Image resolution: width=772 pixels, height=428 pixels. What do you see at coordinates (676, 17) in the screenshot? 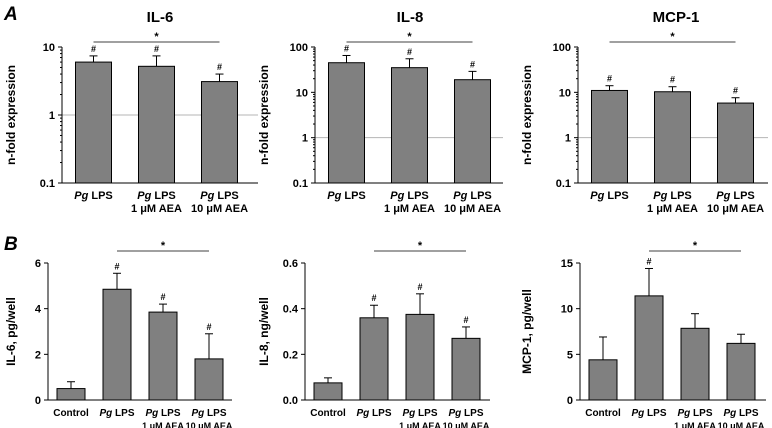
I see `chart-title: MCP-1` at bounding box center [676, 17].